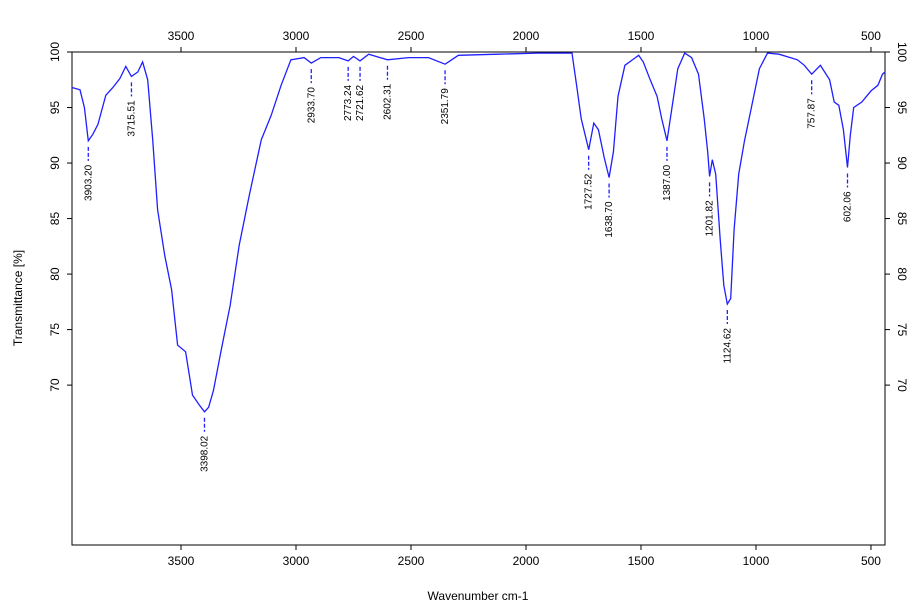 This screenshot has width=921, height=609. I want to click on x-tick-label-top: 2500, so click(411, 36).